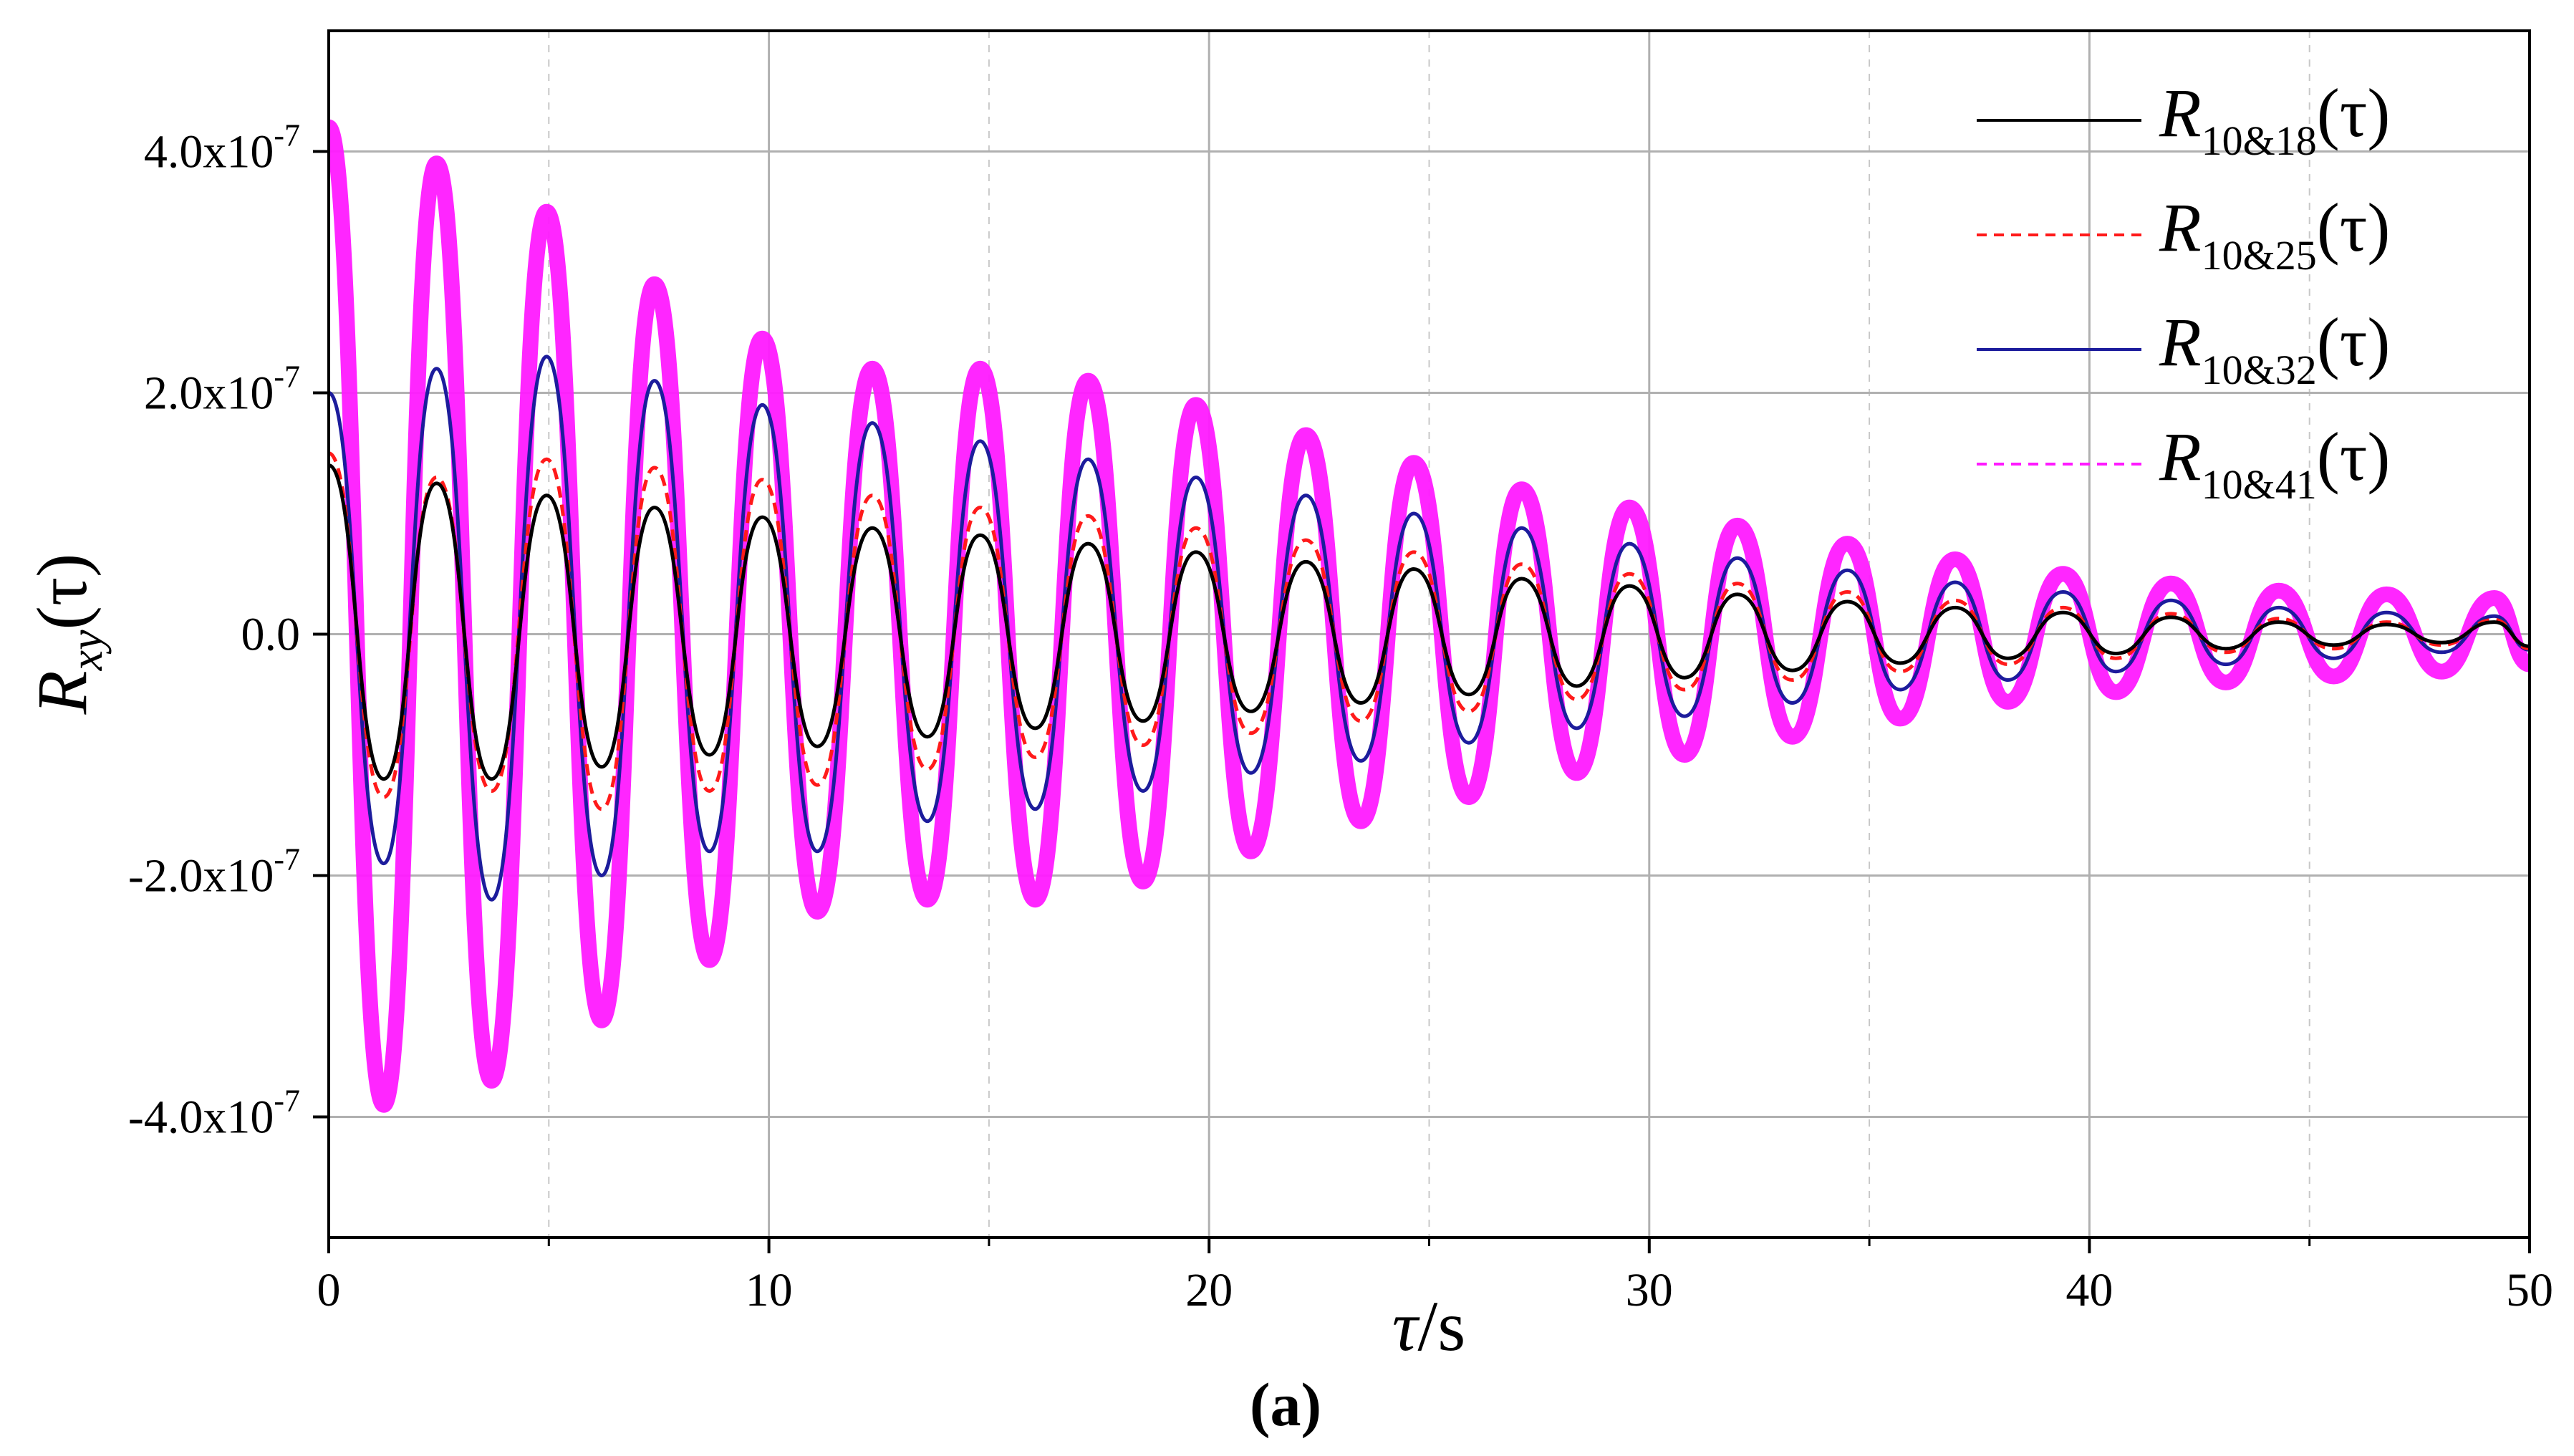 The image size is (2574, 1456). I want to click on x-axis-title: τ/s, so click(1429, 1326).